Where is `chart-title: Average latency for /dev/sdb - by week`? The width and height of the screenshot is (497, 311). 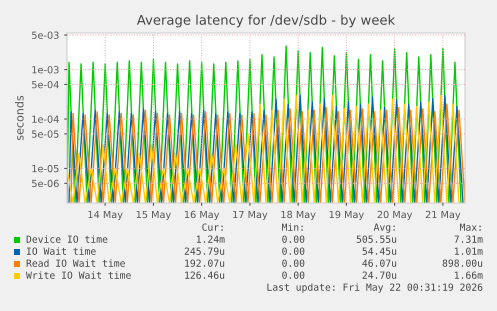
chart-title: Average latency for /dev/sdb - by week is located at coordinates (266, 21).